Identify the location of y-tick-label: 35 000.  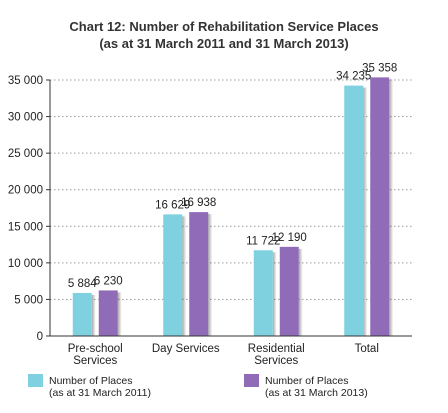
(25, 81).